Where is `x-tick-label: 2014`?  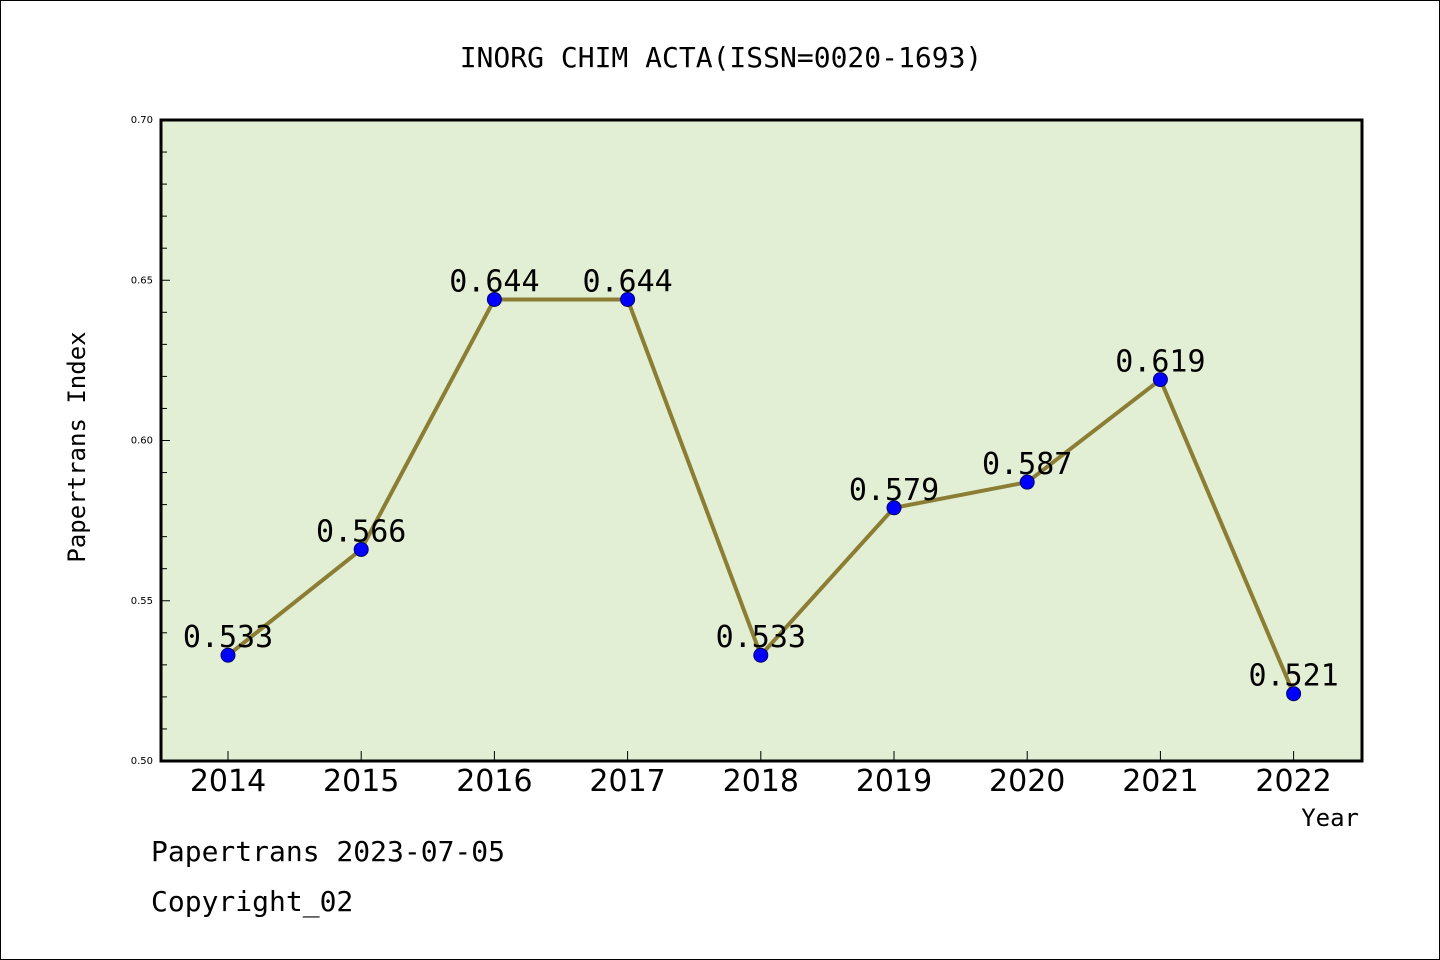
x-tick-label: 2014 is located at coordinates (228, 781).